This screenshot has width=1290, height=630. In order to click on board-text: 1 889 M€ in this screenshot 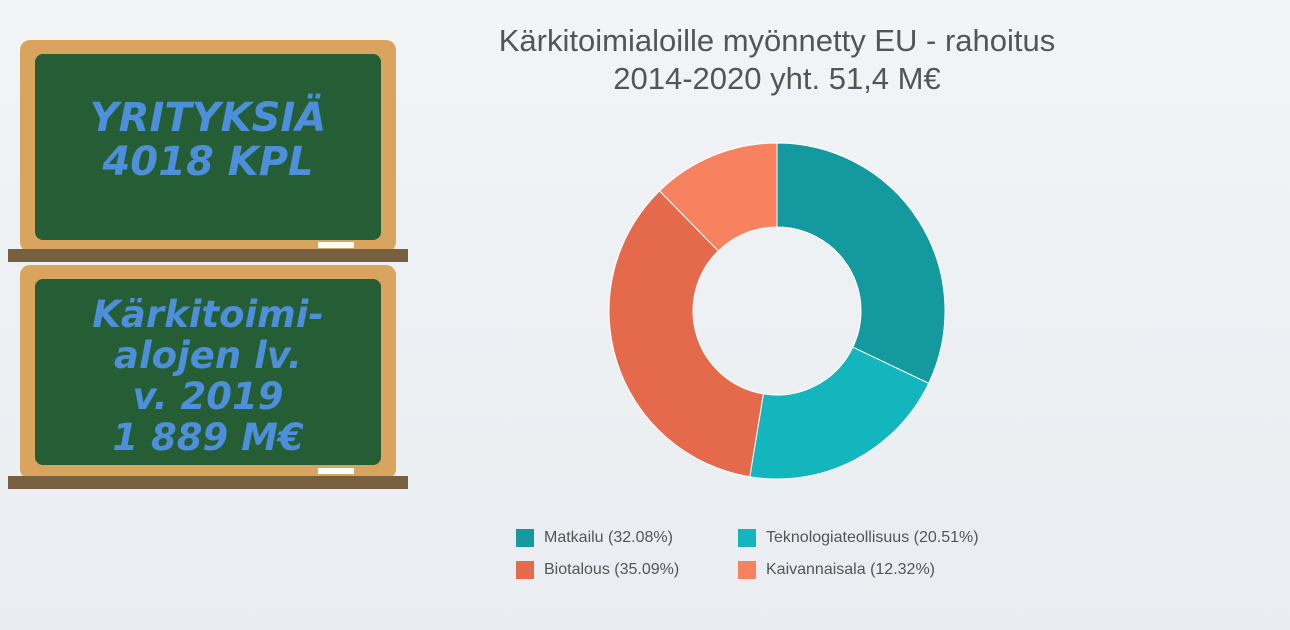, I will do `click(208, 437)`.